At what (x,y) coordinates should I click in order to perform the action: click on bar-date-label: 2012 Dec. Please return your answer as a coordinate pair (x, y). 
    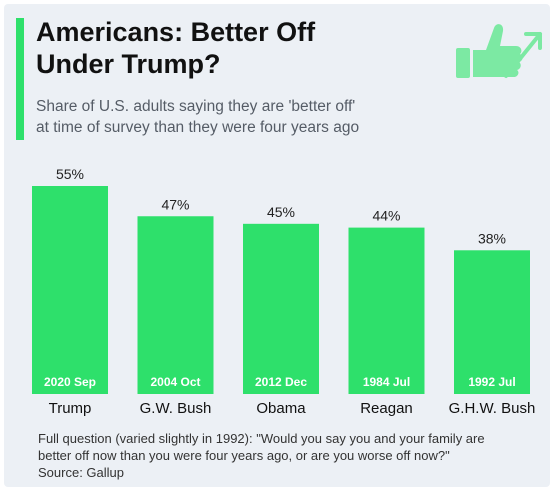
    Looking at the image, I should click on (281, 382).